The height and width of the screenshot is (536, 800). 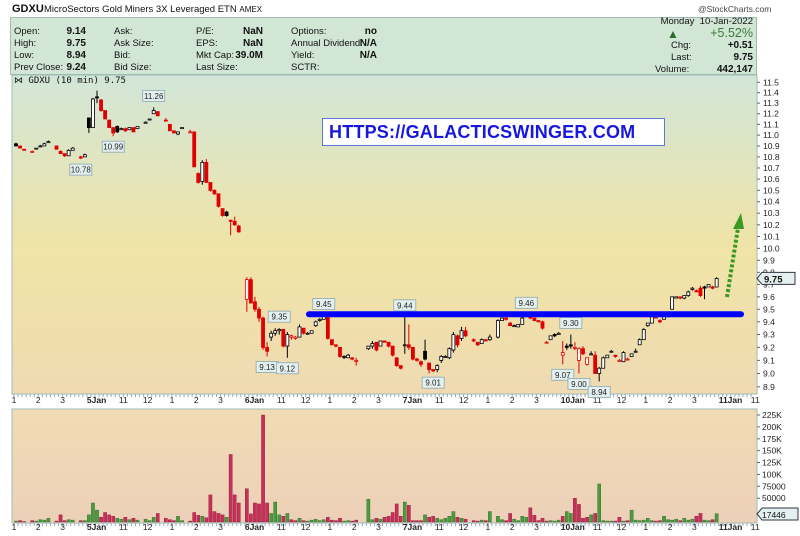 What do you see at coordinates (771, 225) in the screenshot?
I see `y-tick-label: 10.2` at bounding box center [771, 225].